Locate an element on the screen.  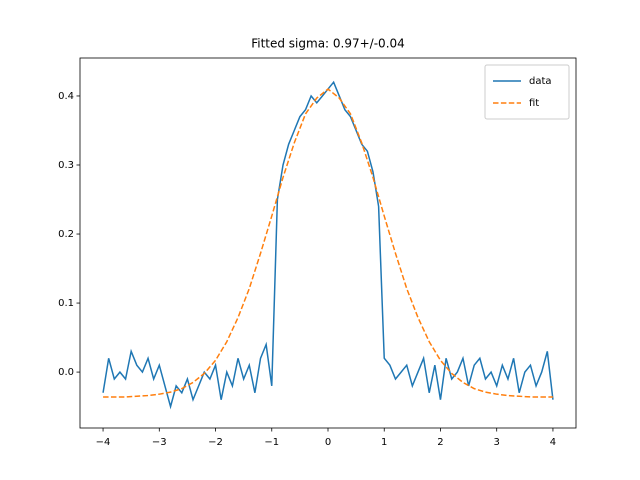
legend-label: fit is located at coordinates (534, 103).